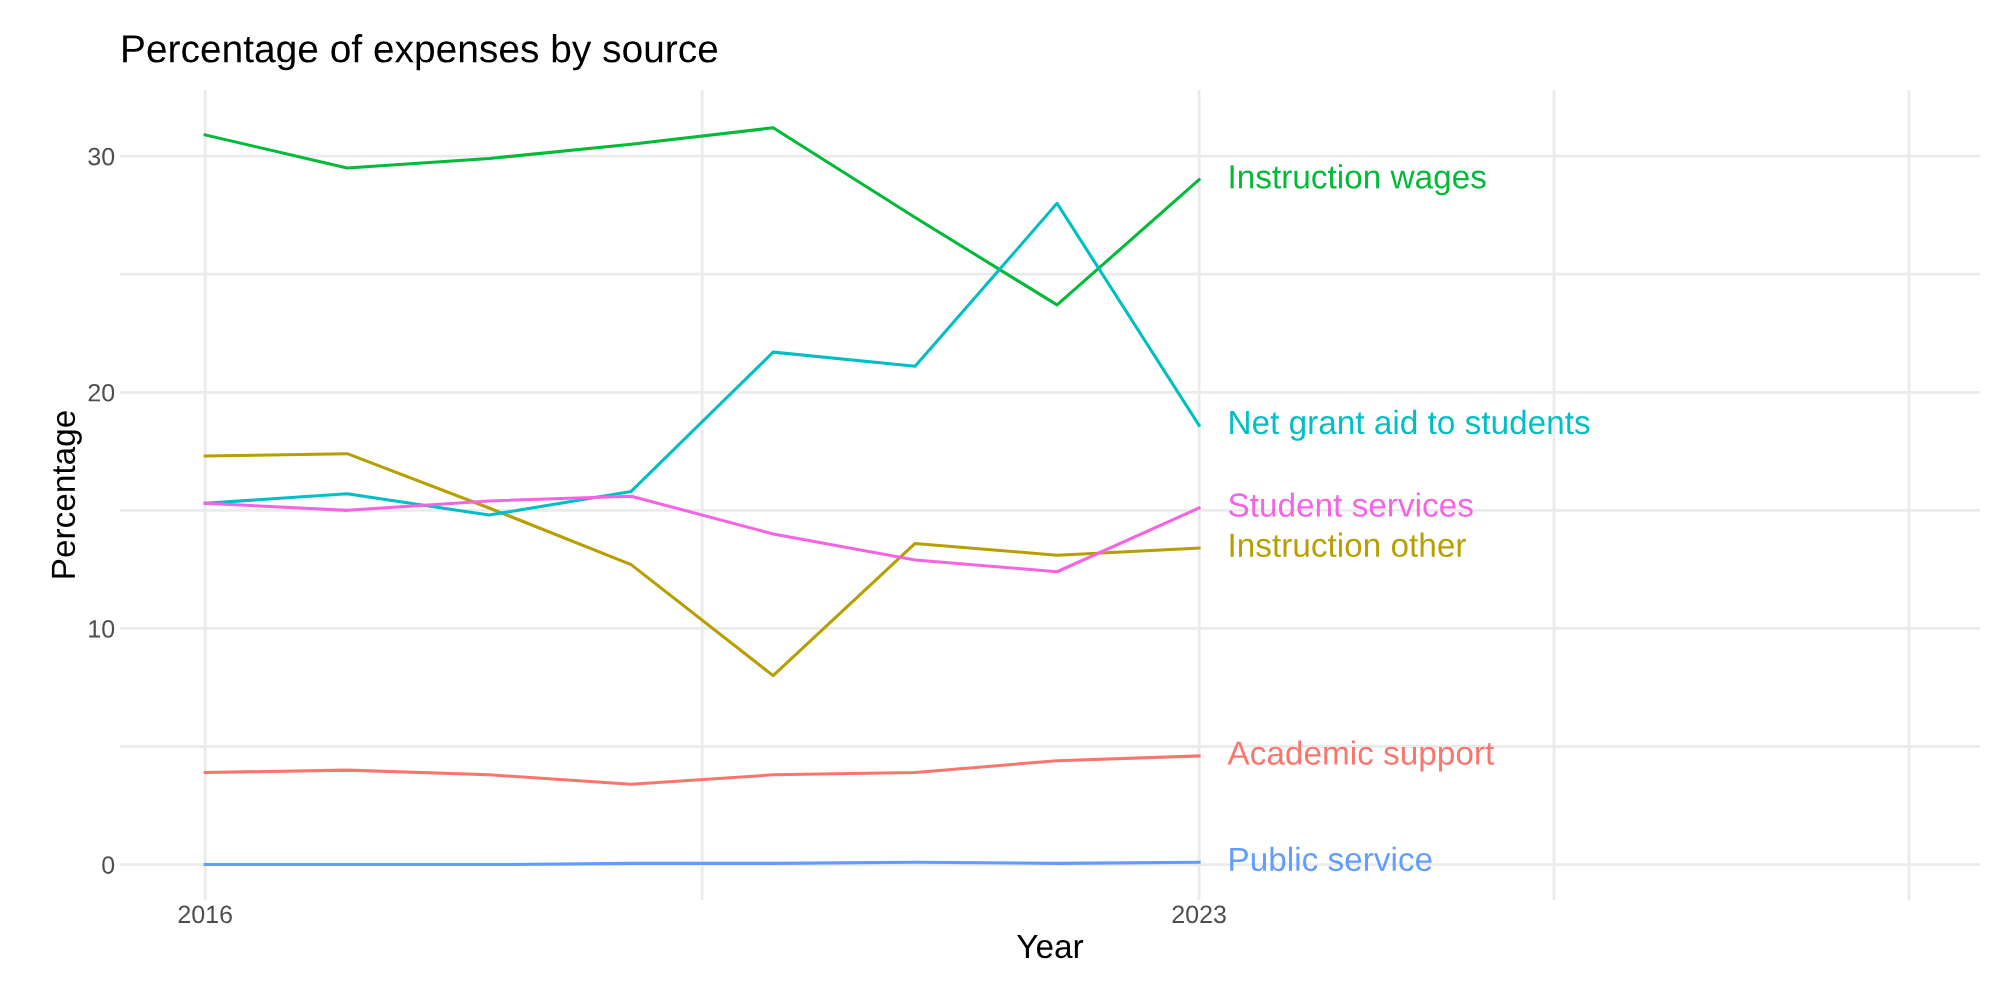  What do you see at coordinates (1410, 425) in the screenshot?
I see `series-label: Net grant aid to students` at bounding box center [1410, 425].